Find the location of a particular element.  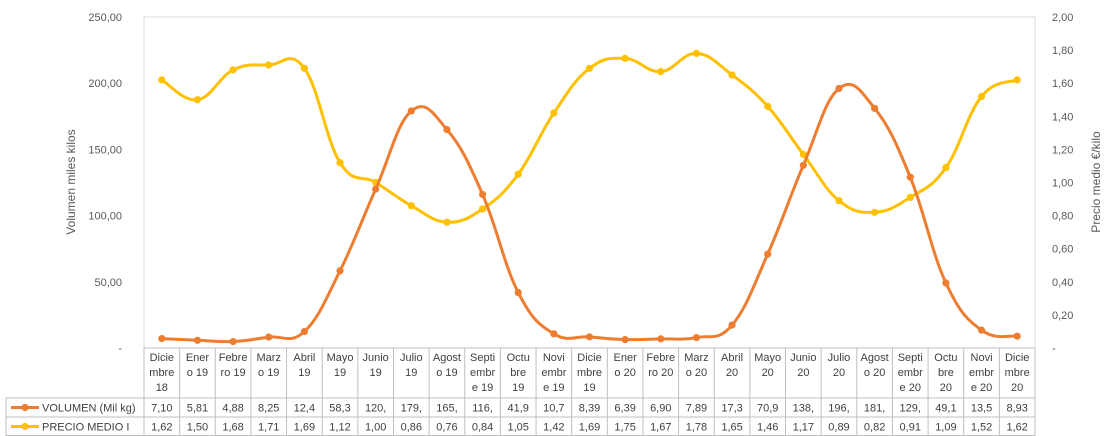

x-category-line: Novi is located at coordinates (982, 358).